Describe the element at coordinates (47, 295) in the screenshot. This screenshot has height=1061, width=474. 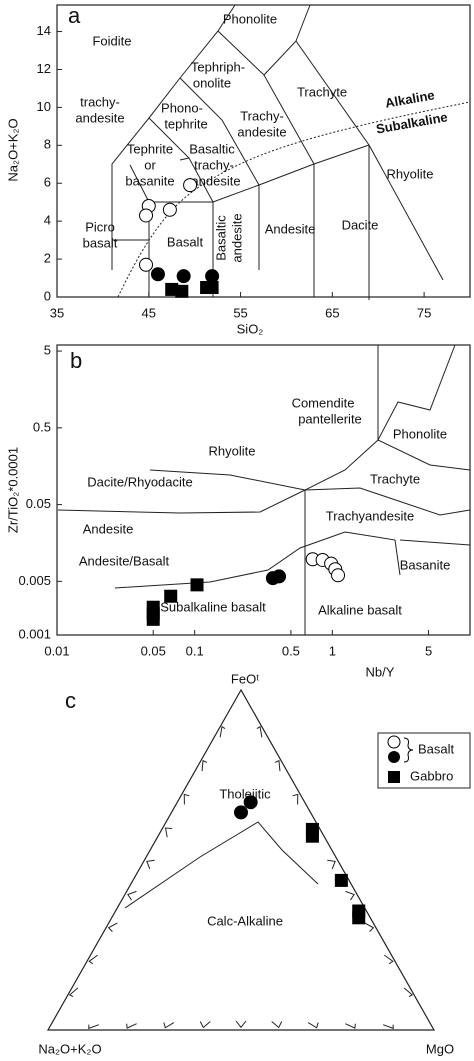
I see `y-tick-label: 0` at that location.